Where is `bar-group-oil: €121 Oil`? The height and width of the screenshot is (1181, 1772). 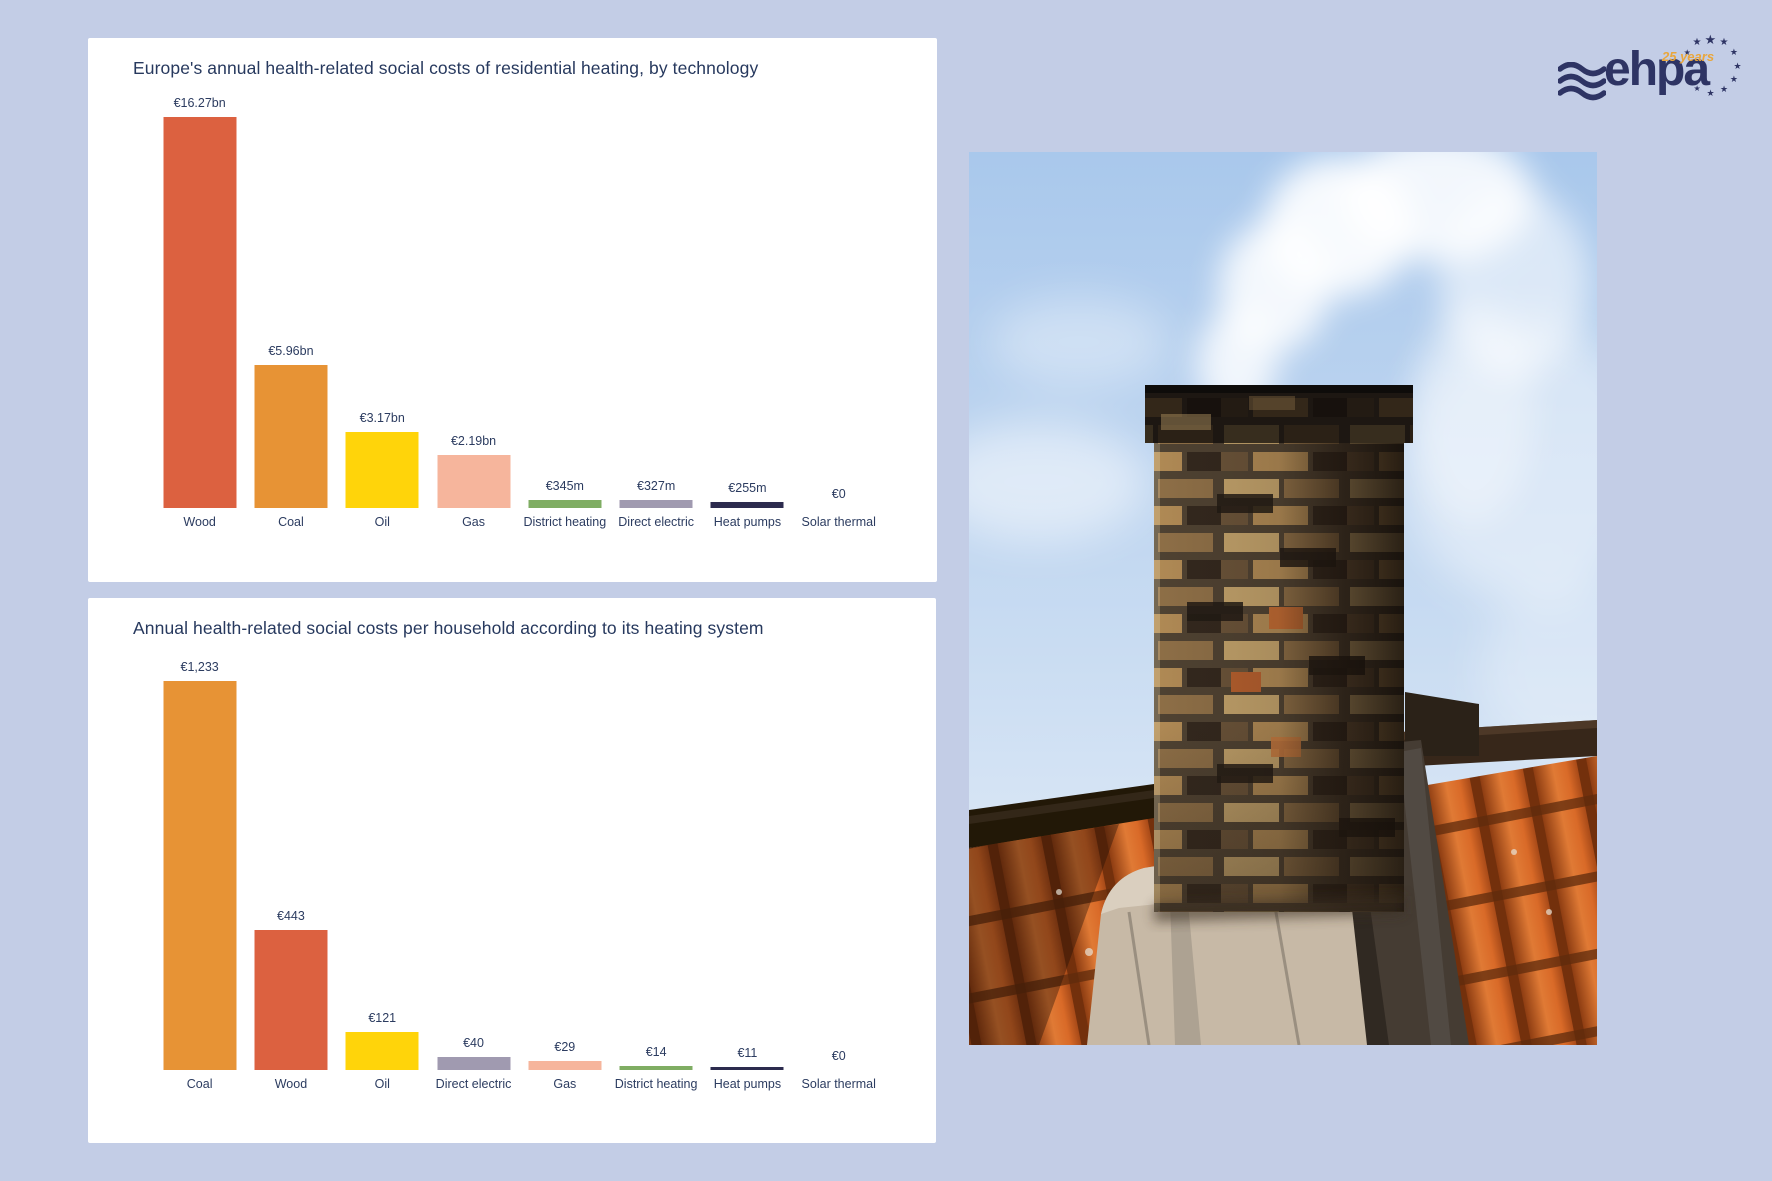 bar-group-oil: €121 Oil is located at coordinates (382, 886).